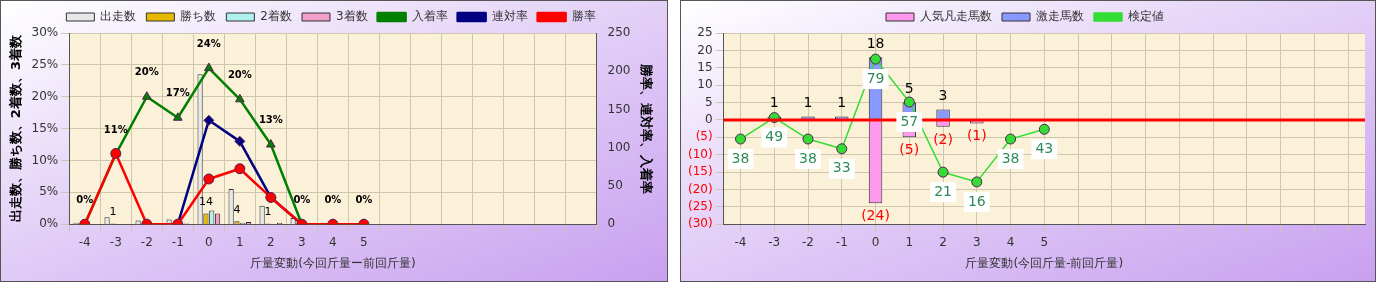 This screenshot has height=284, width=1376. Describe the element at coordinates (45, 63) in the screenshot. I see `y-tick-label: 25%` at that location.